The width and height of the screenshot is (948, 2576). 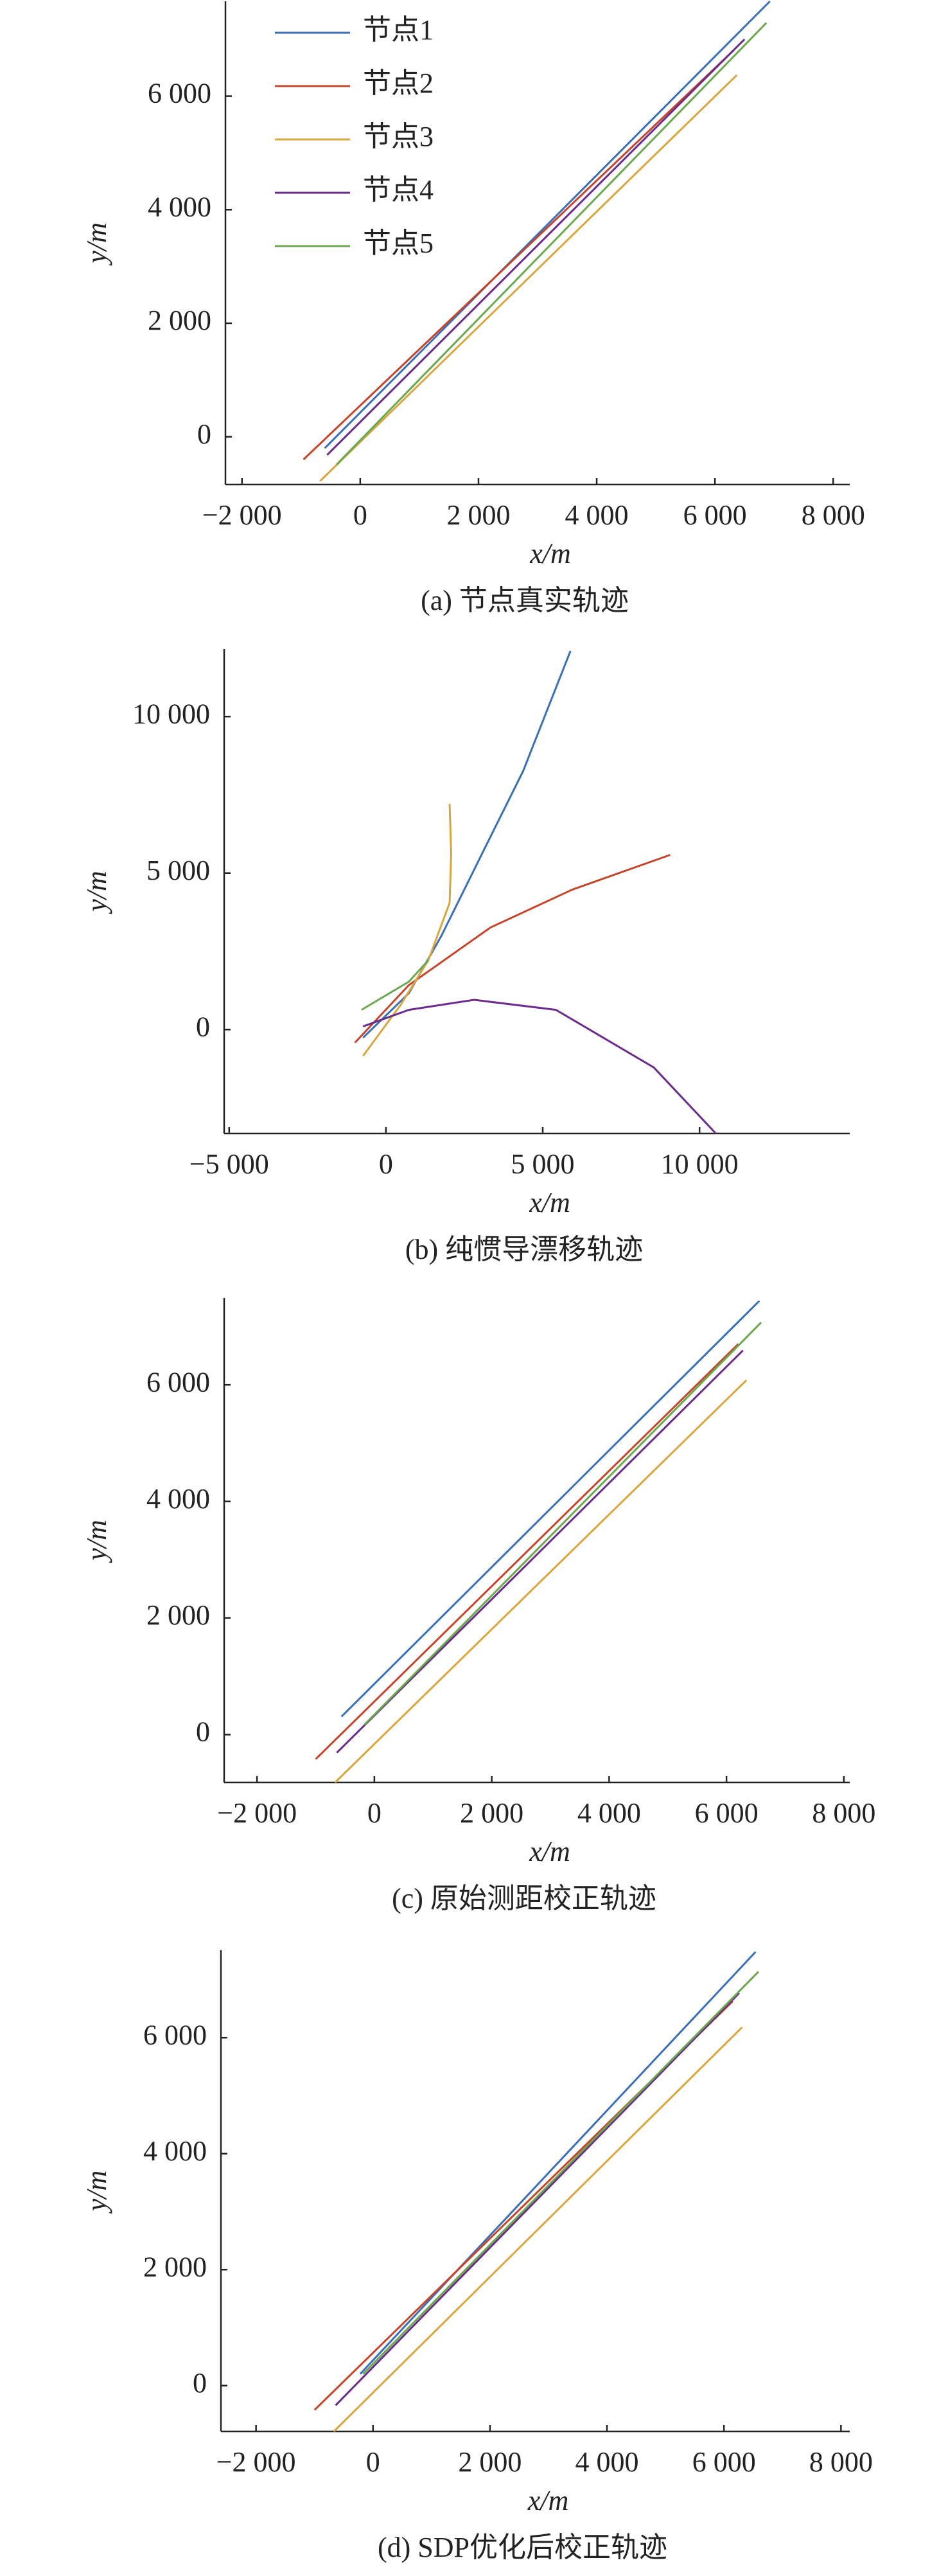 I want to click on caption: (d) SDP优化后校正轨迹, so click(x=523, y=2548).